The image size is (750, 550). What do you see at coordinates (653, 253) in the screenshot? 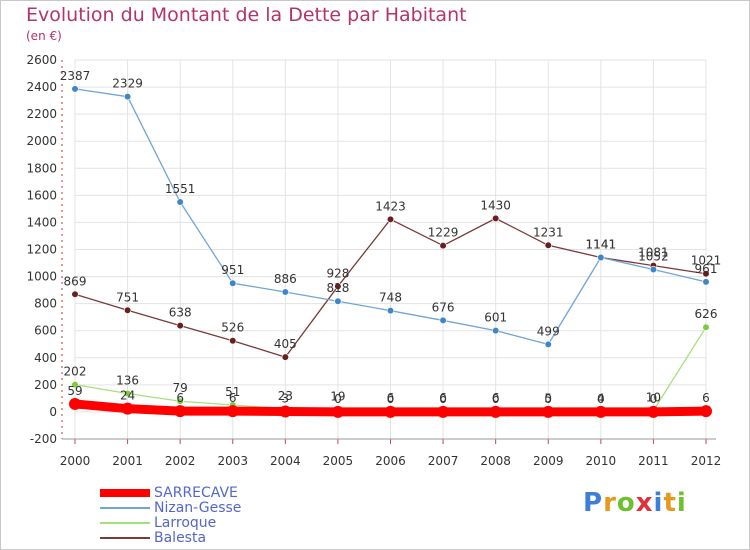
I see `data-label: 1081` at bounding box center [653, 253].